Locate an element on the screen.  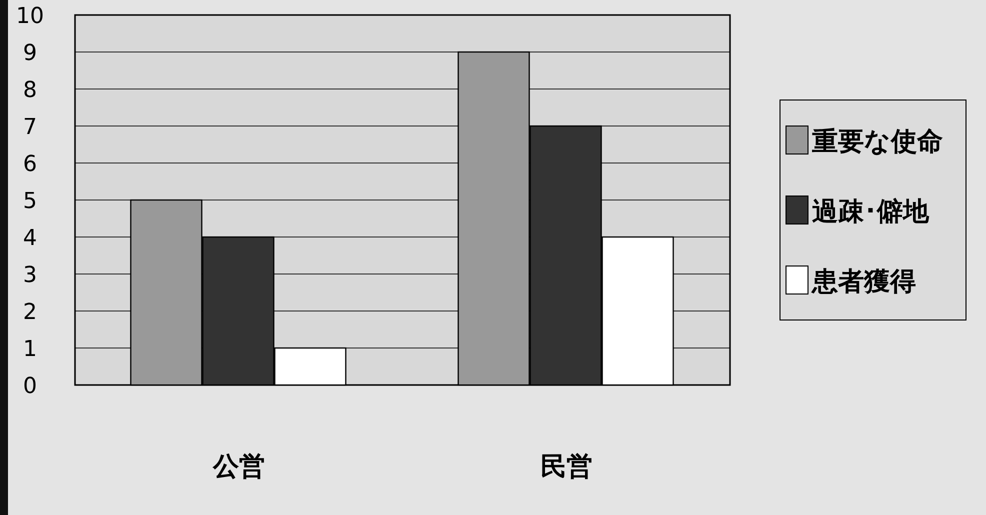
y-tick-label: 10 is located at coordinates (30, 16).